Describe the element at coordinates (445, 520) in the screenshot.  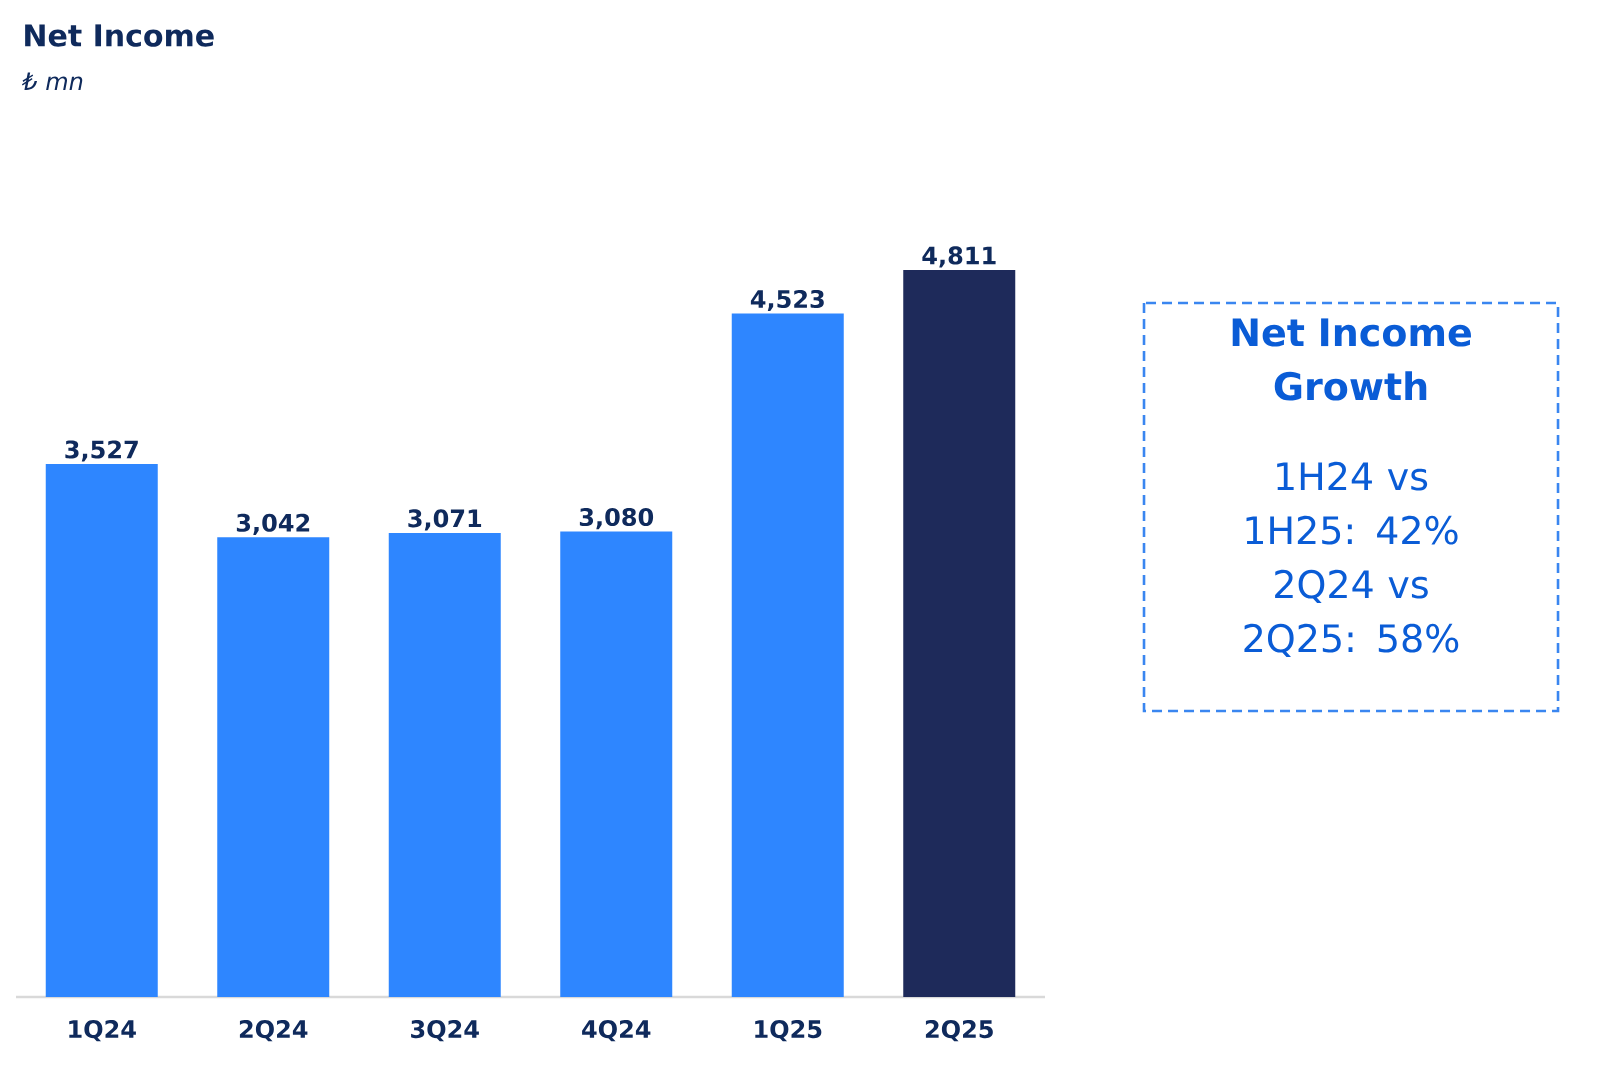
I see `data-label: 3,071` at that location.